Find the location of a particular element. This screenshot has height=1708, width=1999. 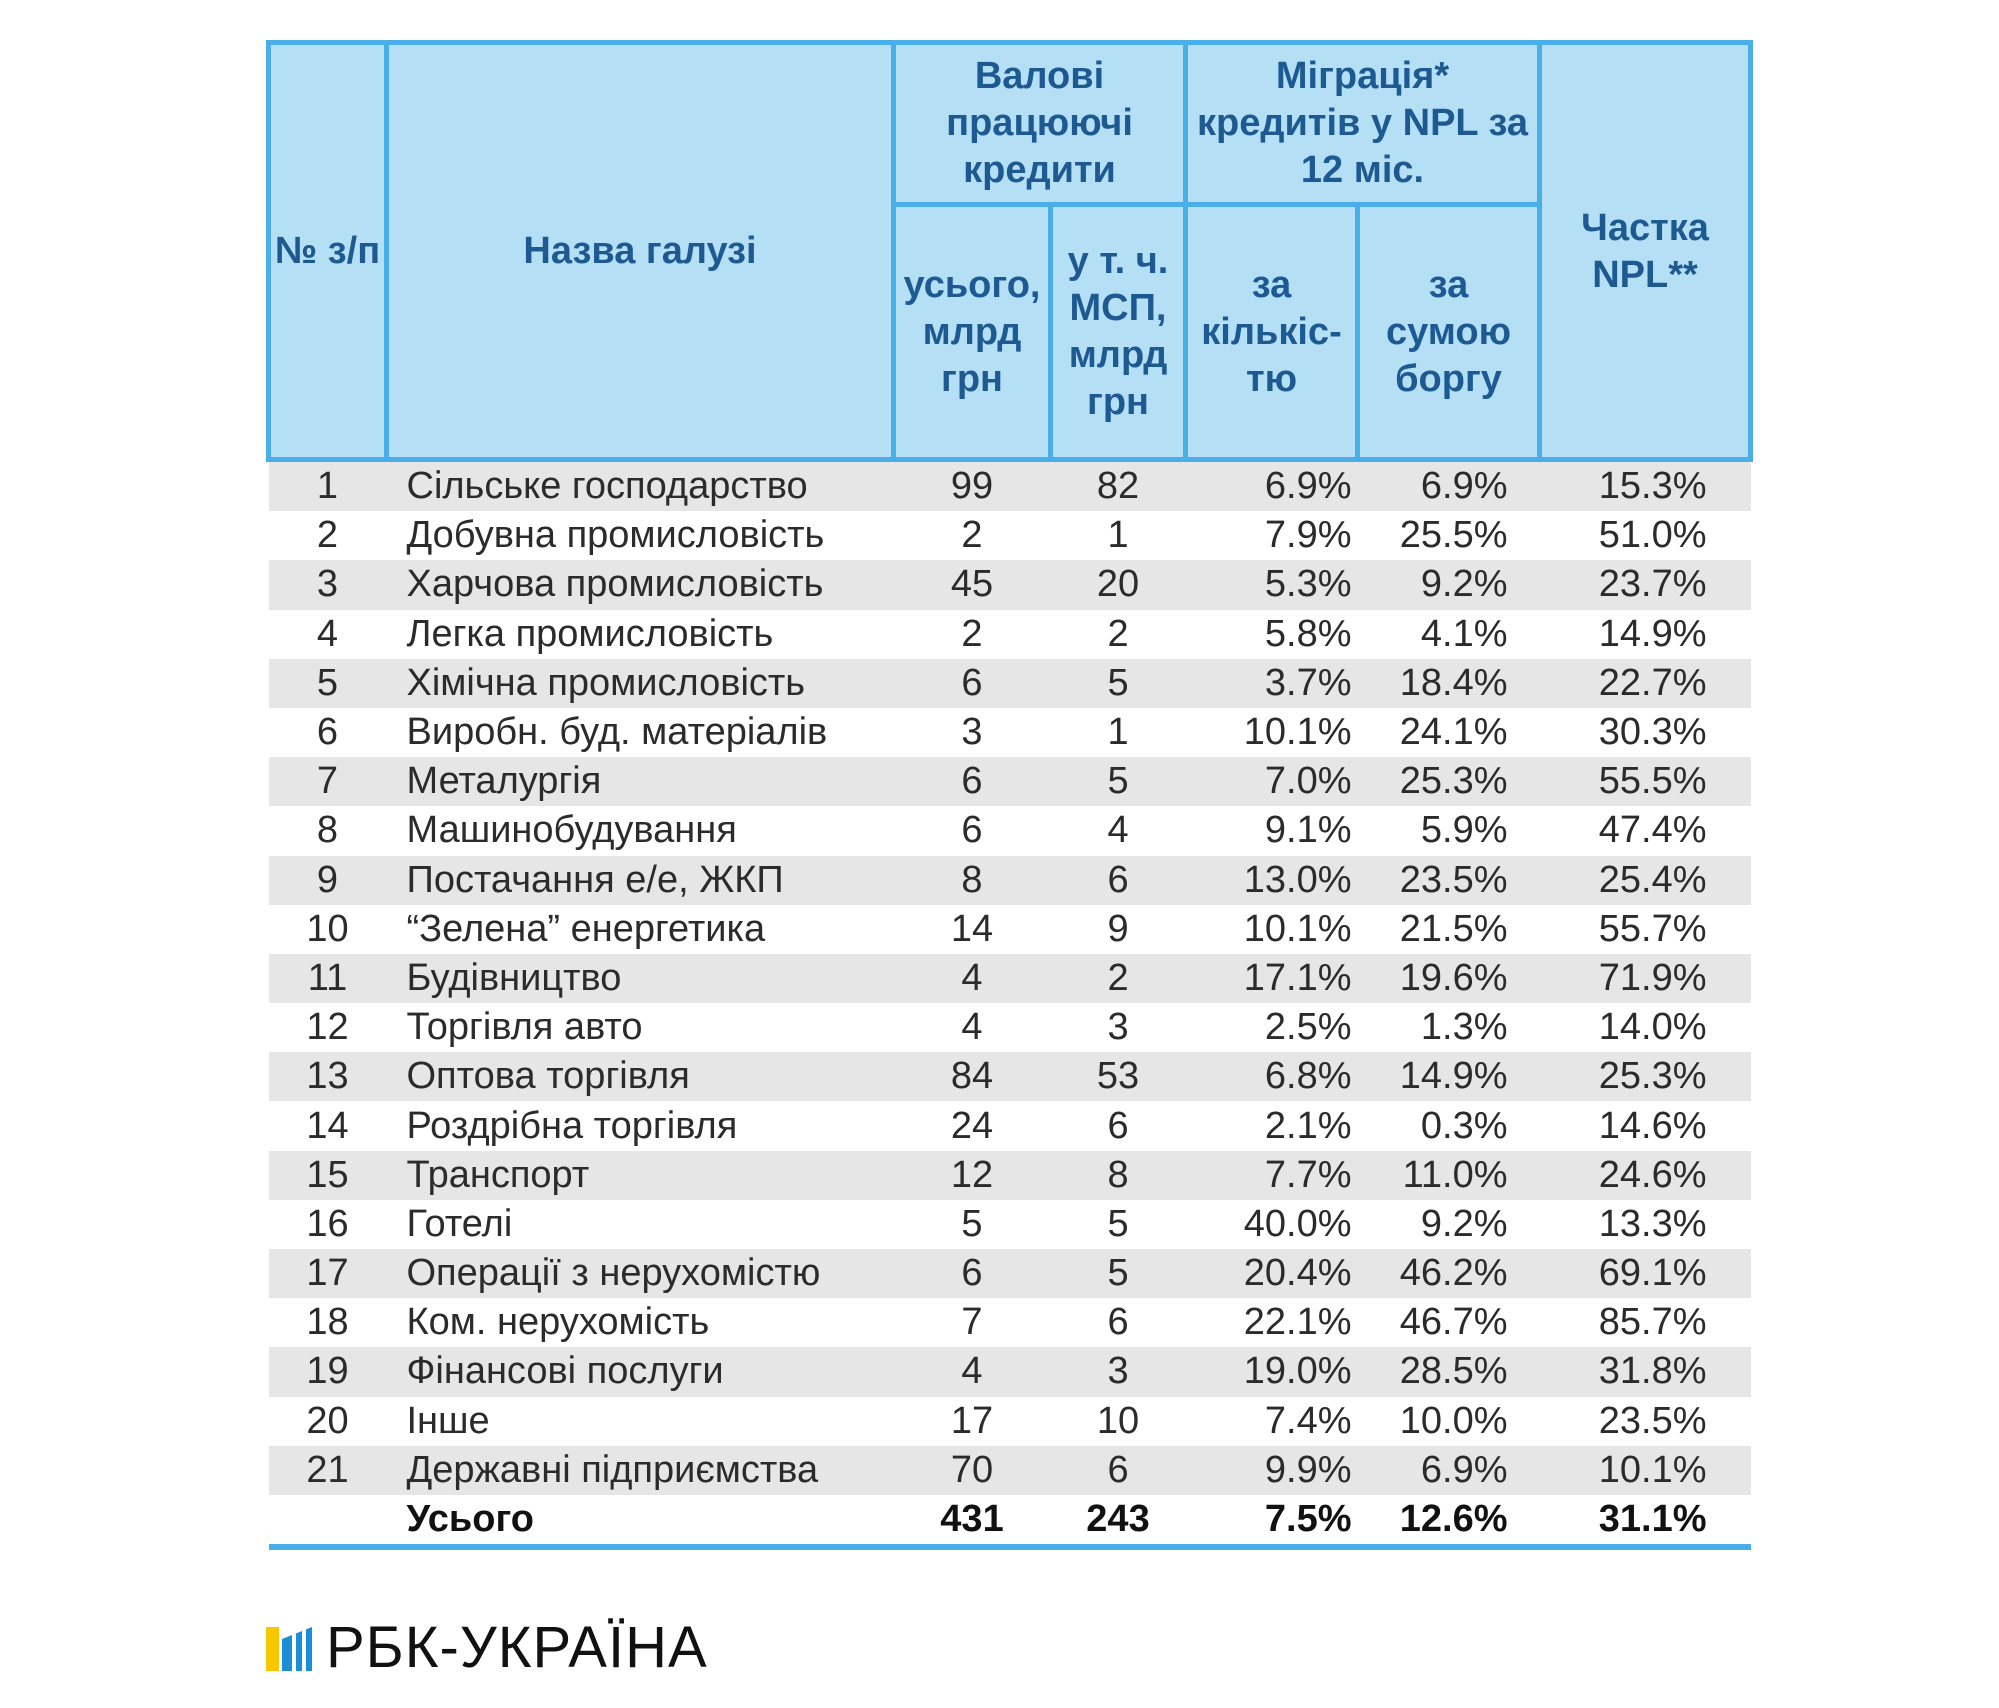

cell-gross-total: 8 is located at coordinates (972, 880).